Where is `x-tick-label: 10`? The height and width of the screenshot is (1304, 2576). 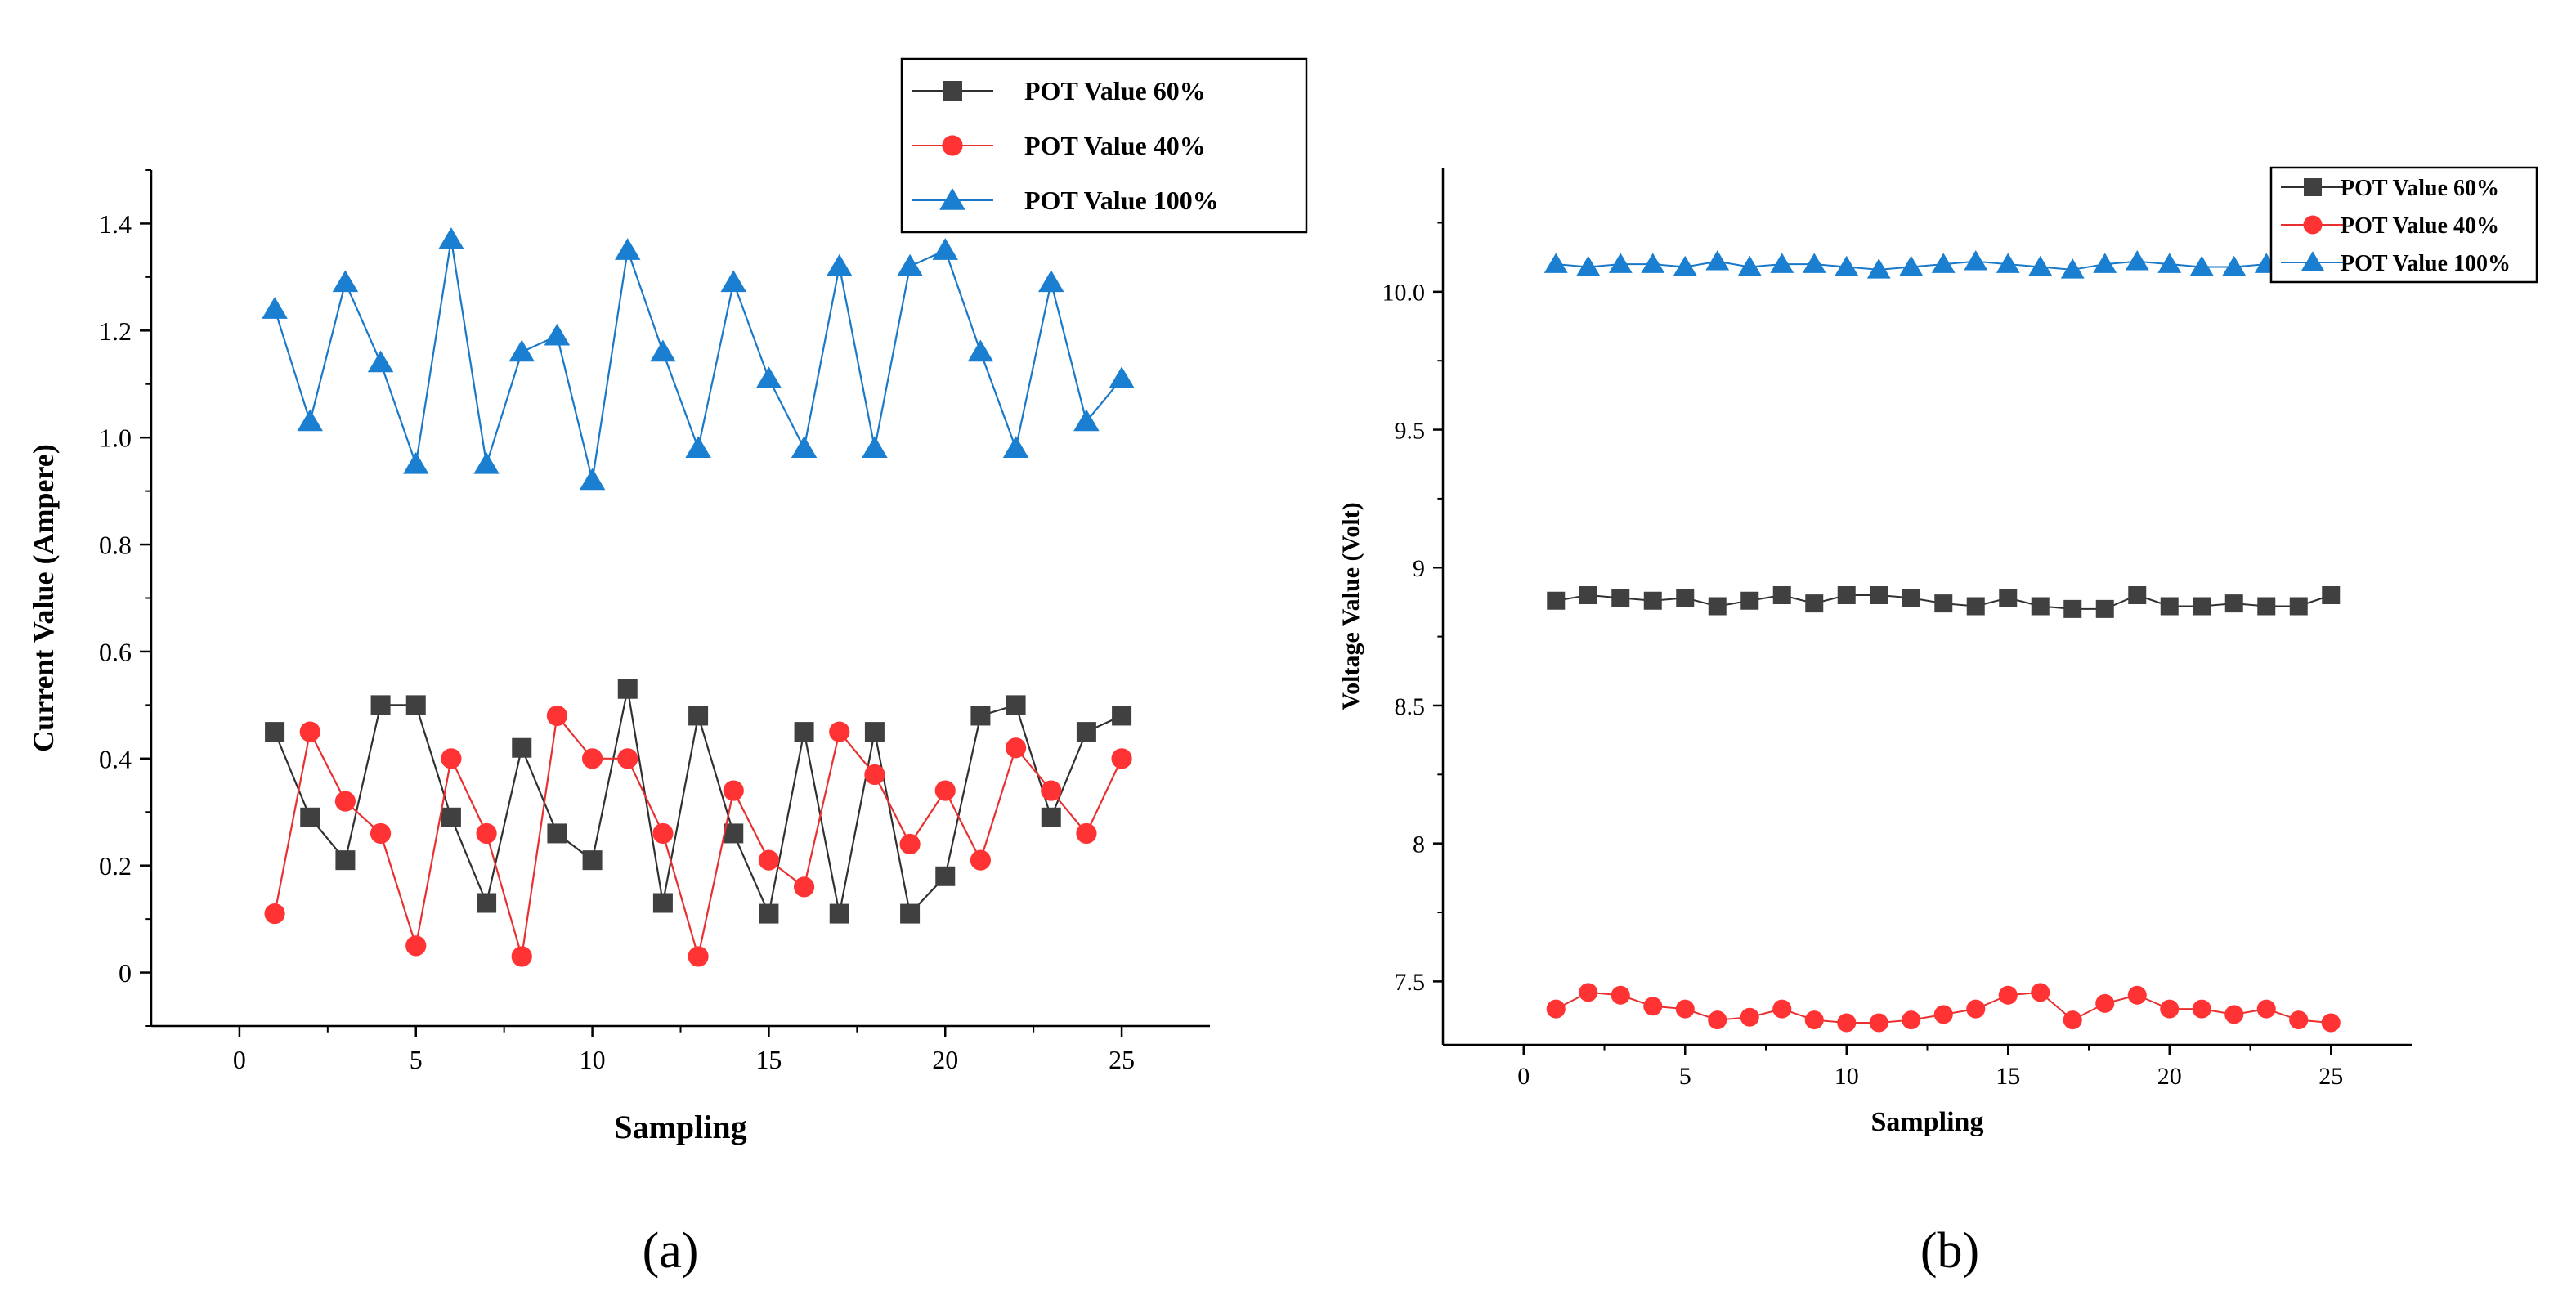 x-tick-label: 10 is located at coordinates (1847, 1077).